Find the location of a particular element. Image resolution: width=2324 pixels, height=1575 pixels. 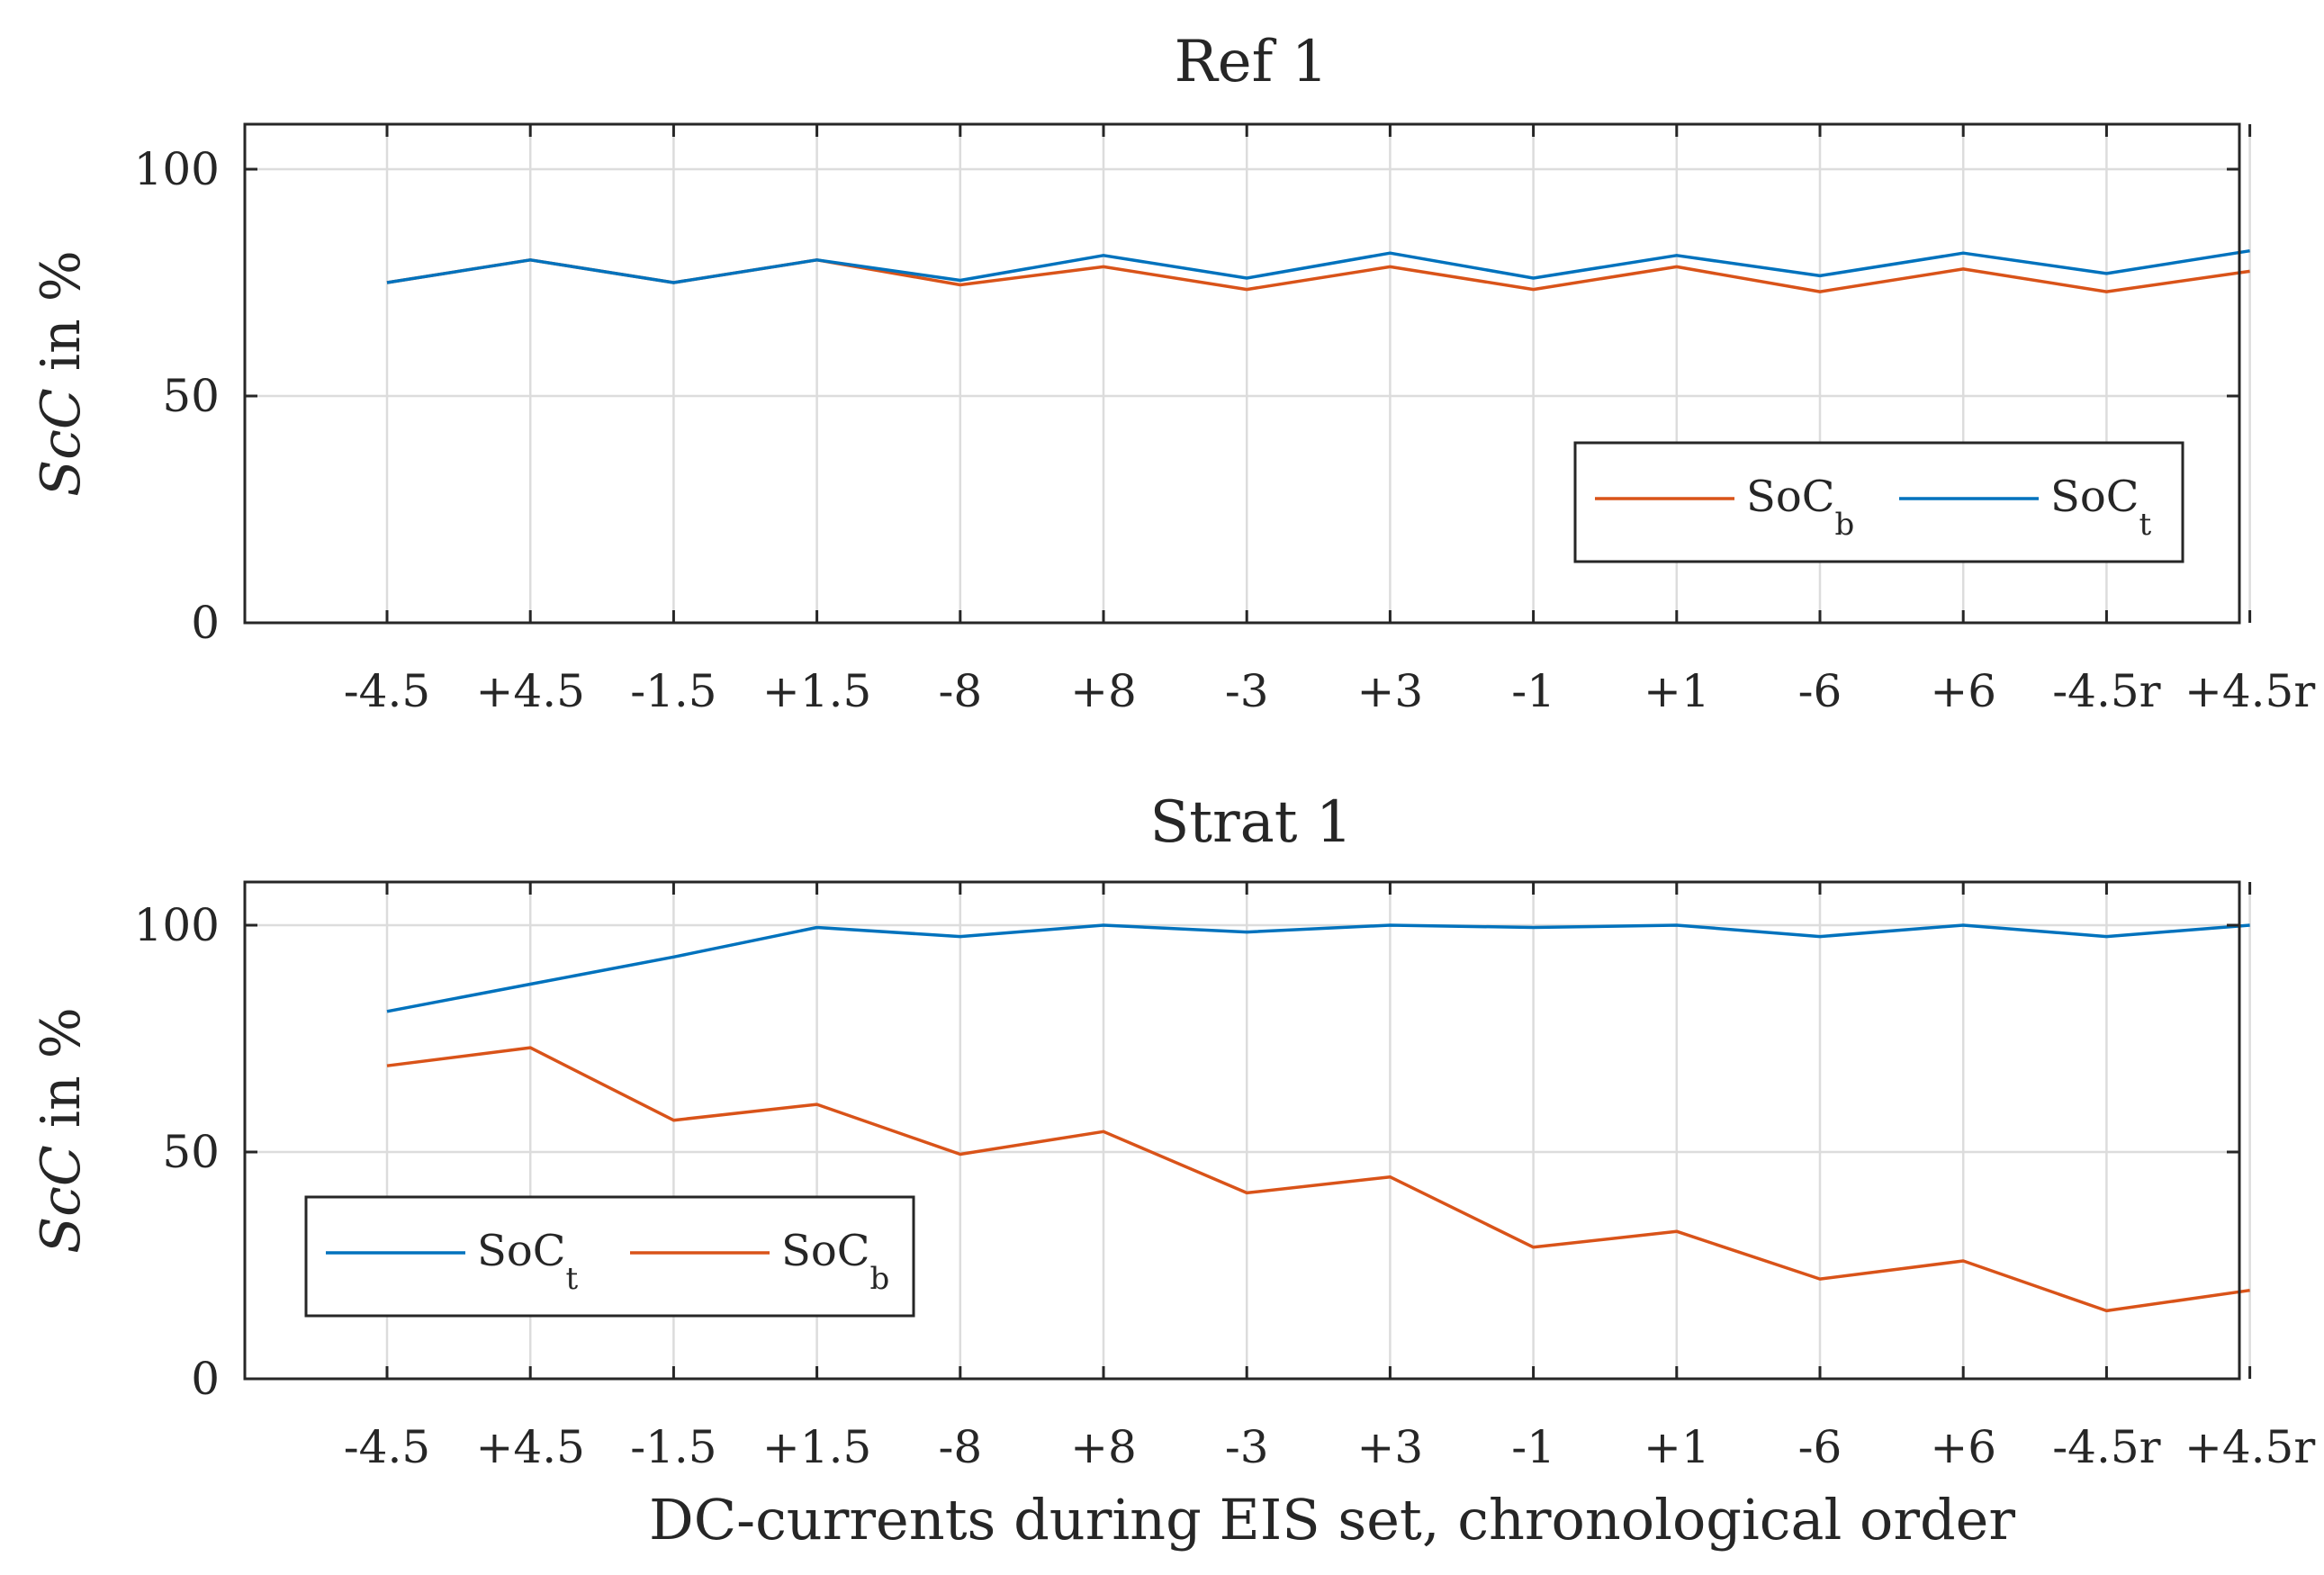

chart-title: Ref 1 is located at coordinates (1252, 62).